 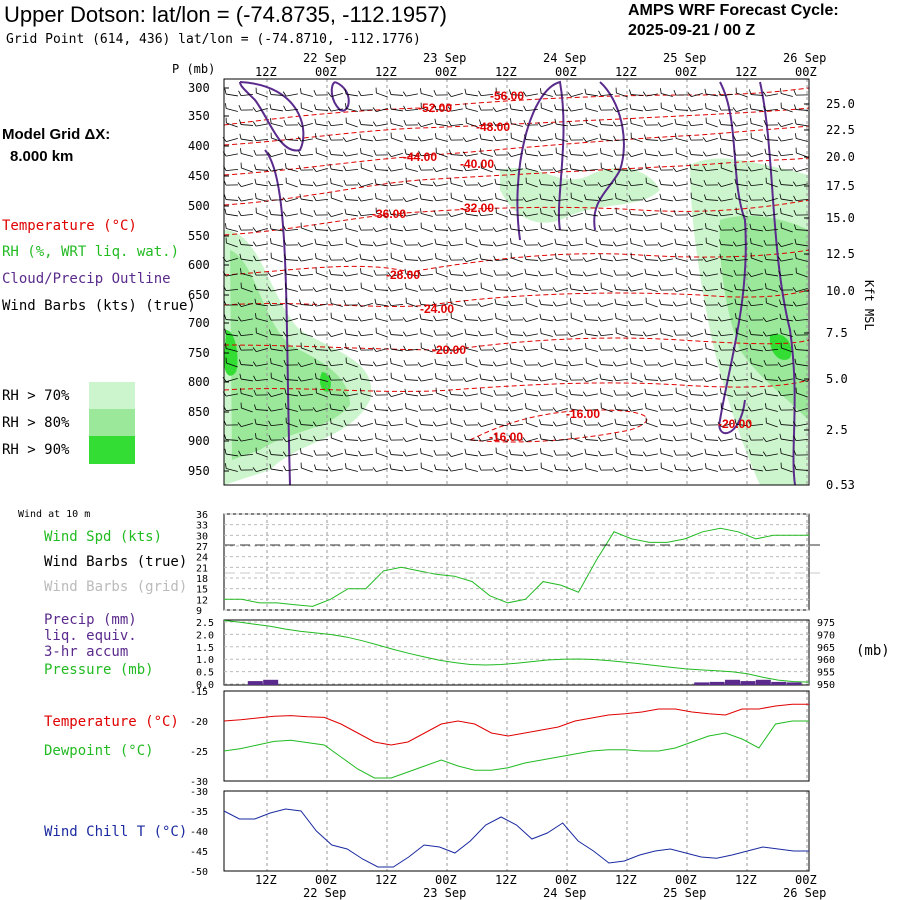 I want to click on wind-tick-label: 33, so click(x=202, y=526).